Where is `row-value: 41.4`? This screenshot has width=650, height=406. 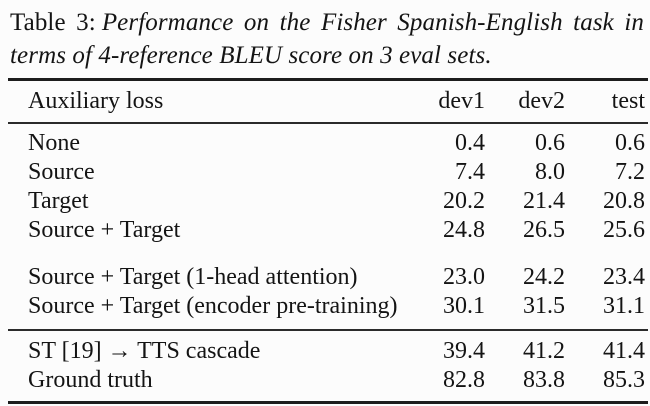 row-value: 41.4 is located at coordinates (624, 351).